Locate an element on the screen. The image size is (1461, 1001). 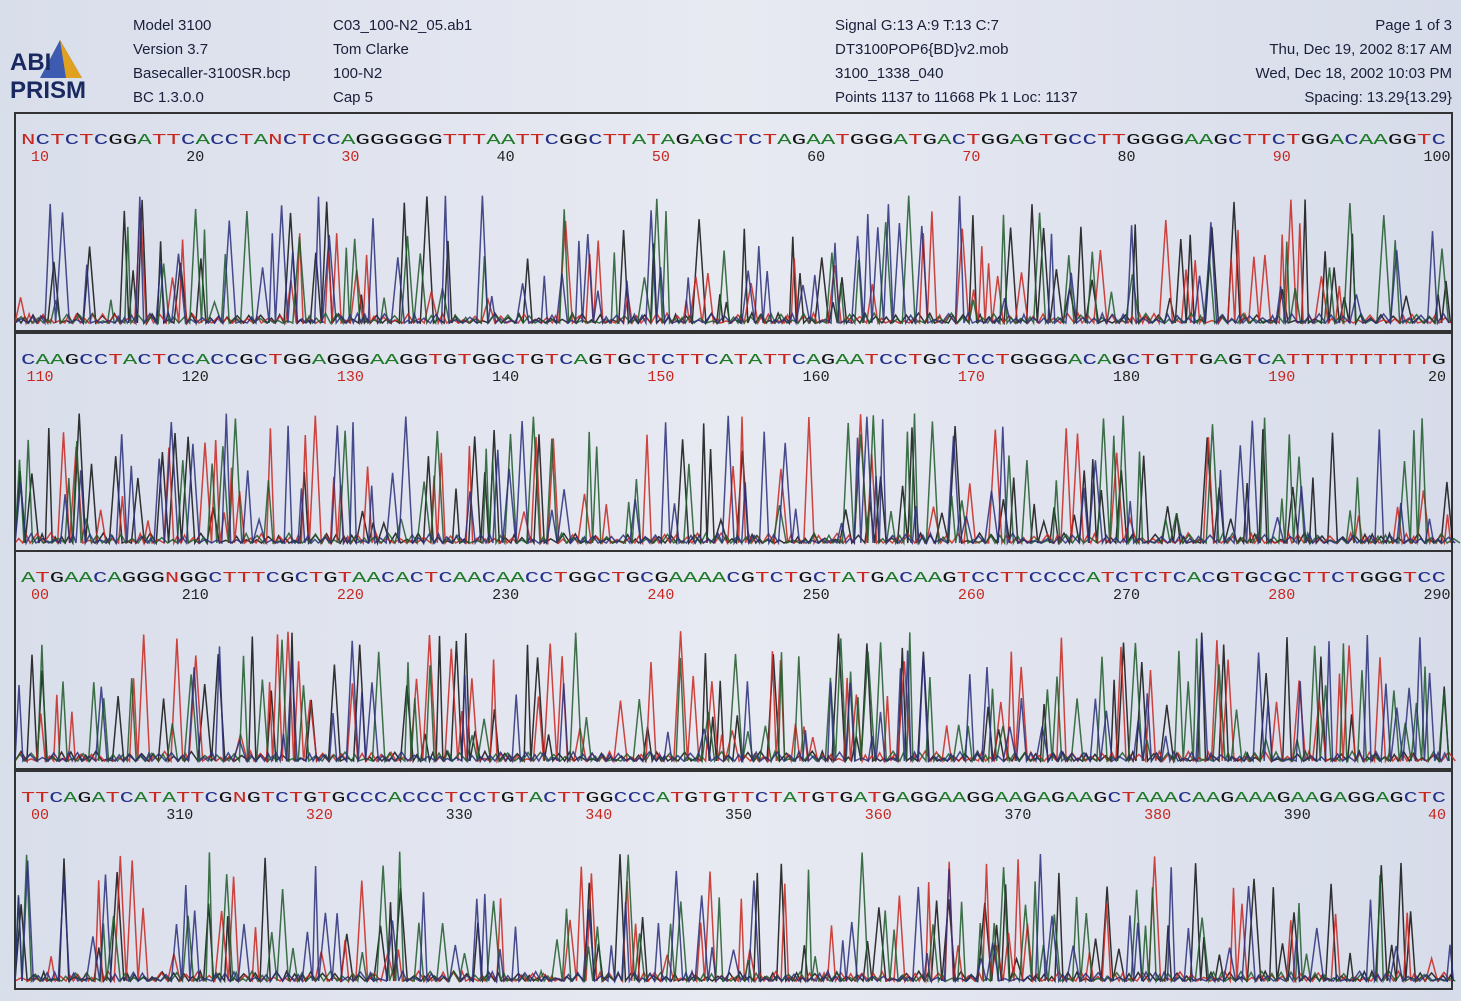
position-label: 290 is located at coordinates (1436, 595).